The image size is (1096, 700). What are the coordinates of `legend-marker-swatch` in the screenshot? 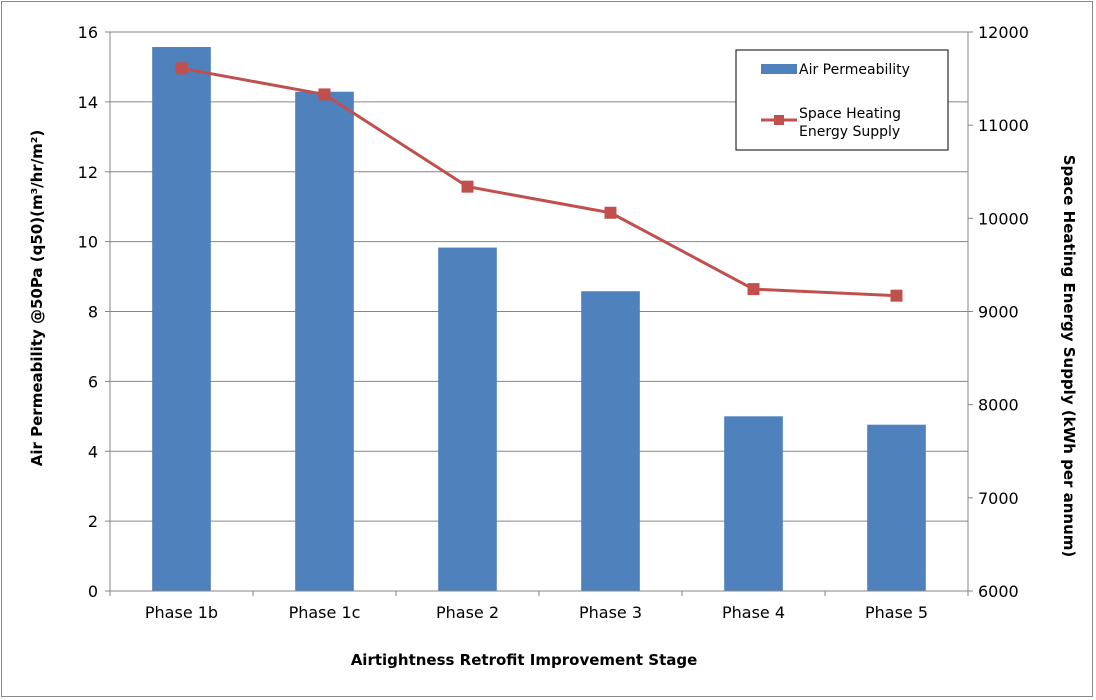 It's located at (779, 120).